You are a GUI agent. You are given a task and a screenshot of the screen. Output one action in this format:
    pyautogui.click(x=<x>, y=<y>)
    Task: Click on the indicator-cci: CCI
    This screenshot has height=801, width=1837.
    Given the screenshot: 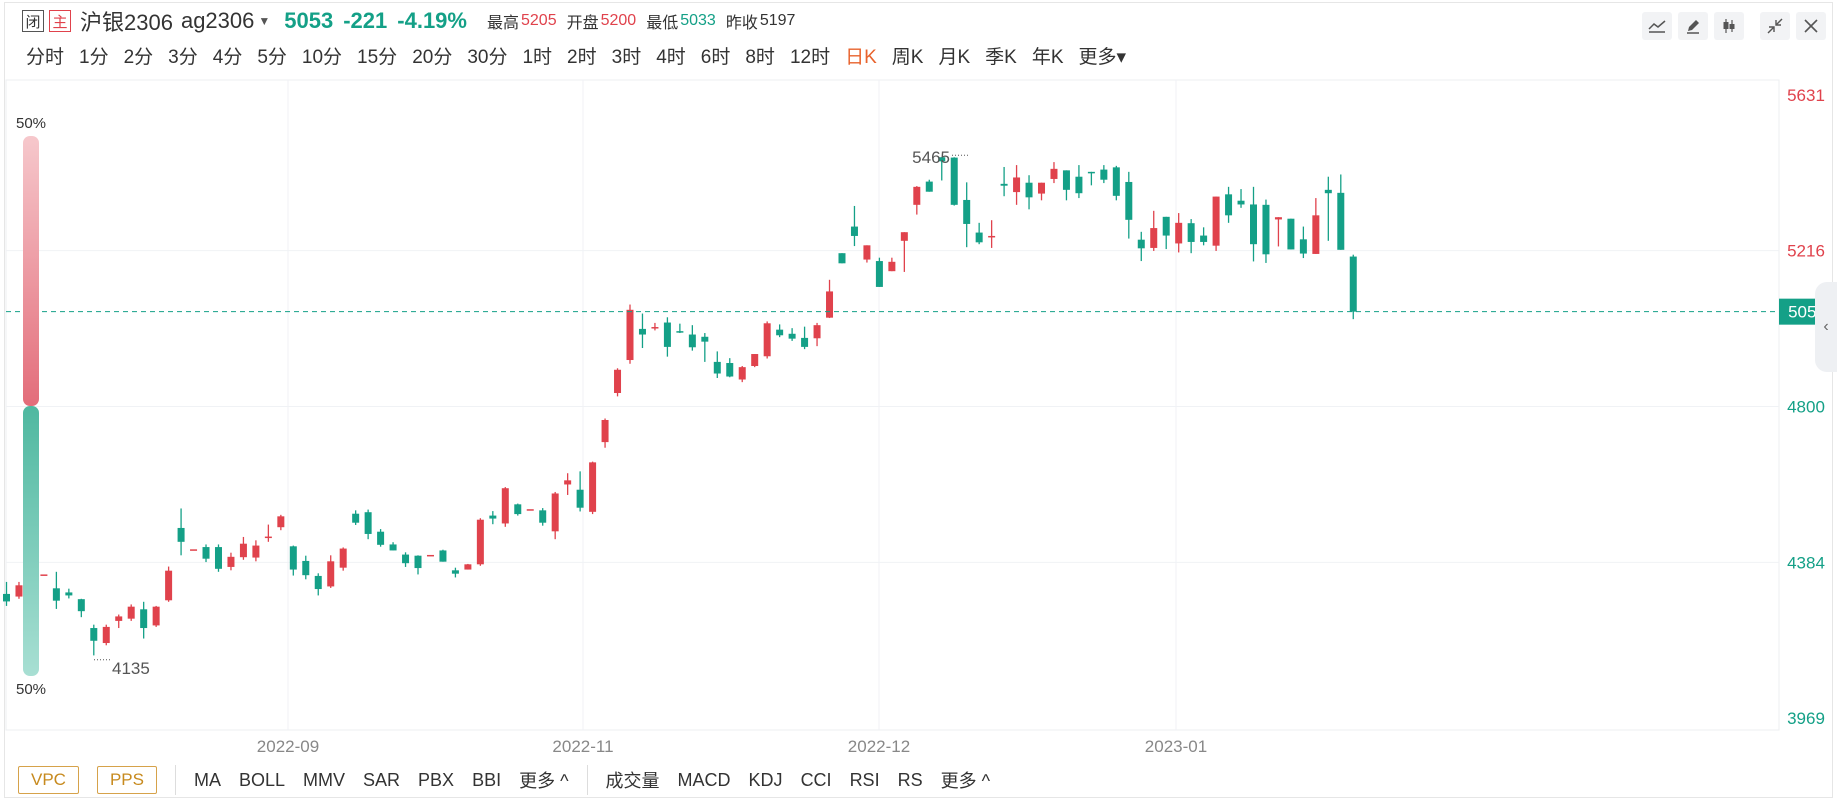 What is the action you would take?
    pyautogui.click(x=816, y=779)
    